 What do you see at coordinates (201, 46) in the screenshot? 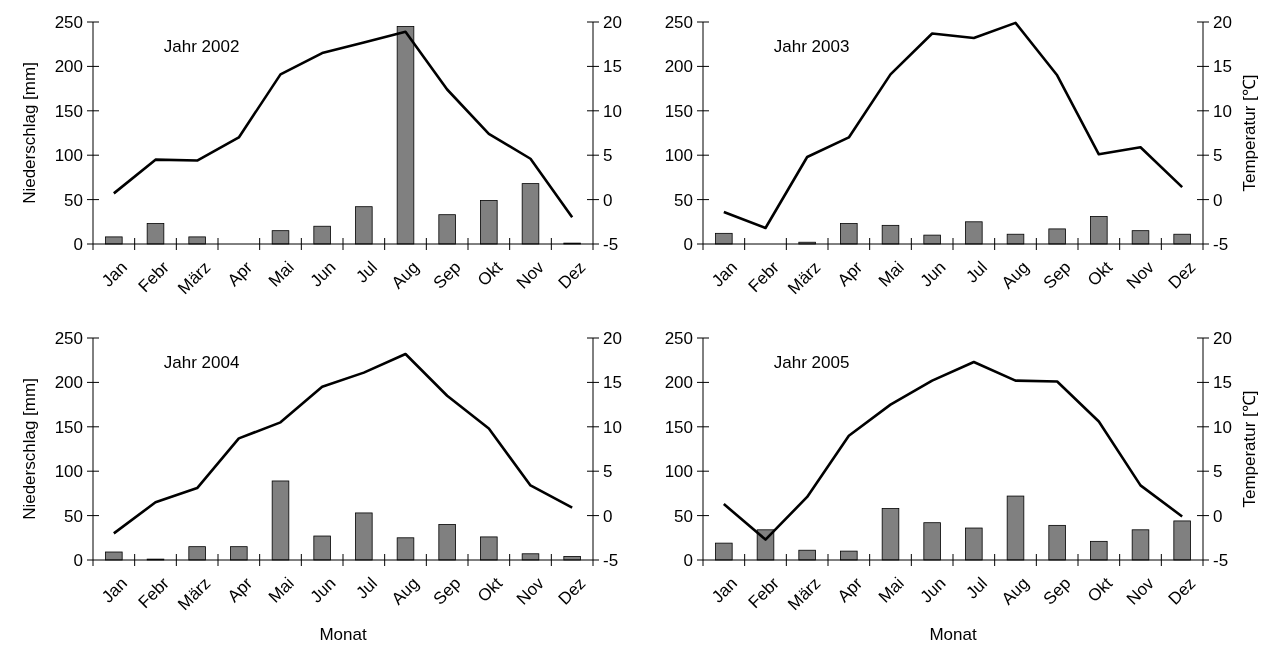
I see `text: Jahr 2002` at bounding box center [201, 46].